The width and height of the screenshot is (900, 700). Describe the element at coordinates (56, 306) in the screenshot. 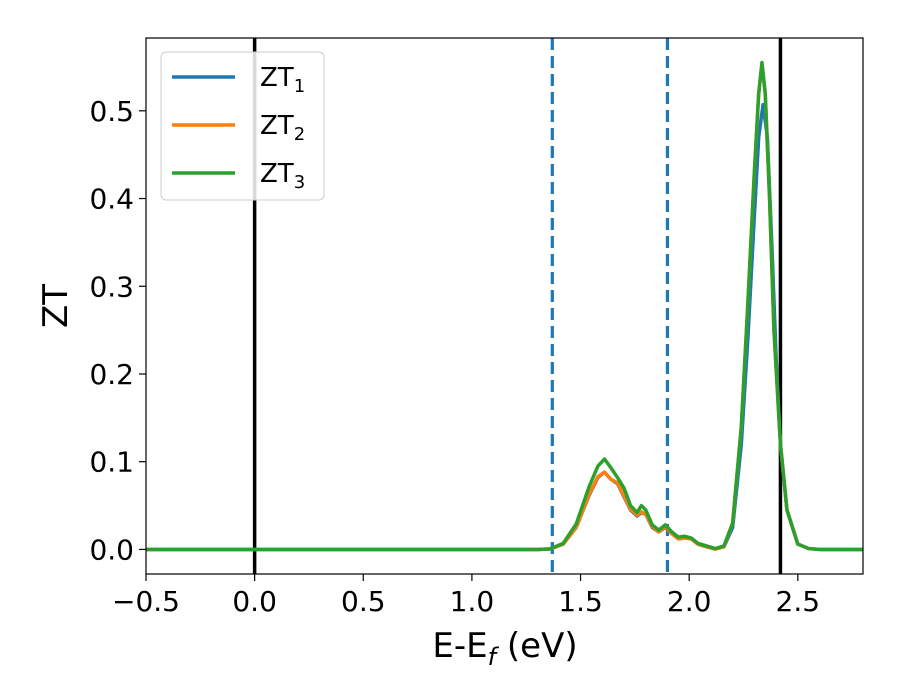

I see `y-axis-label: ZT` at that location.